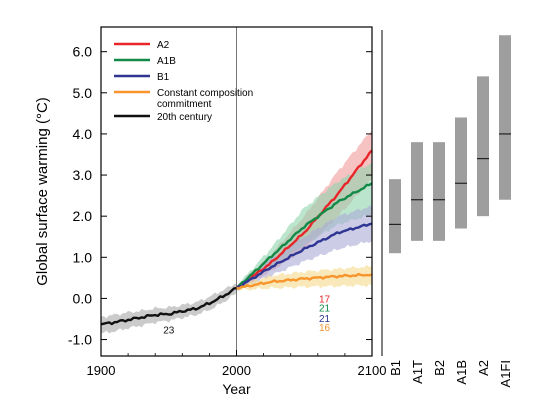 The image size is (554, 417). I want to click on line-b1, so click(304, 256).